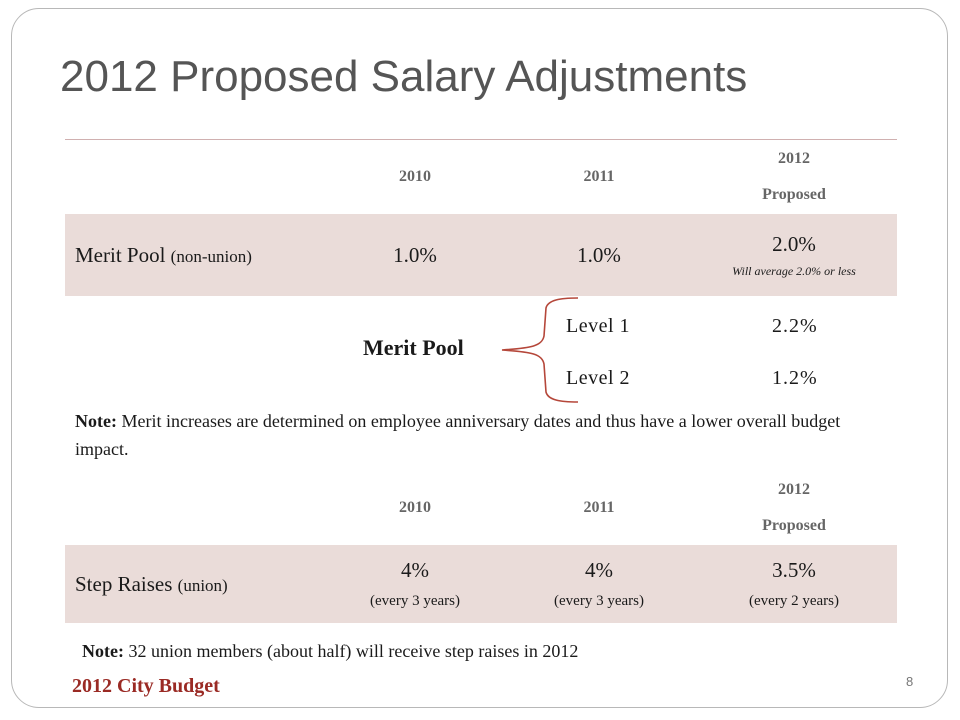 This screenshot has width=960, height=720. I want to click on step-raises-2012: 3.5% (every 2 years), so click(794, 584).